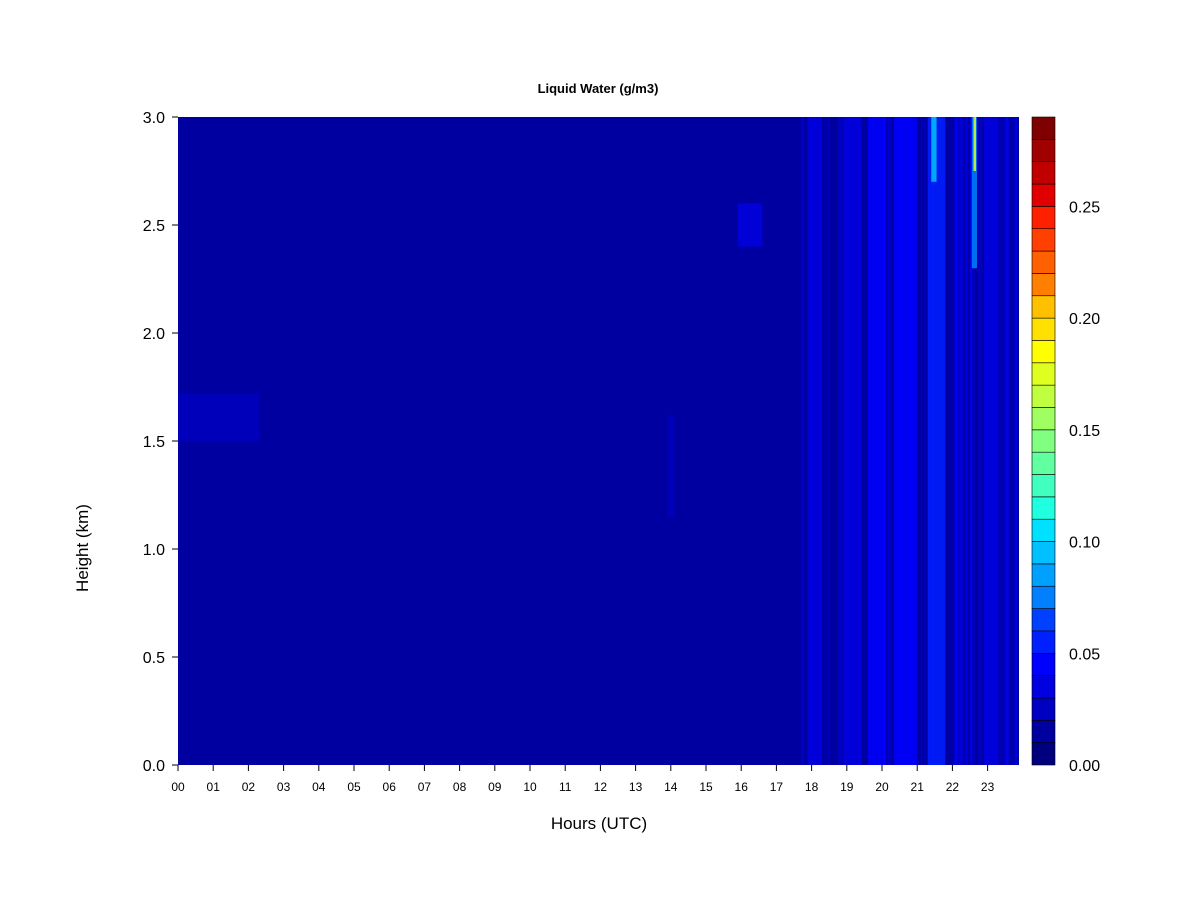  Describe the element at coordinates (598, 88) in the screenshot. I see `chart-title: Liquid Water (g/m3)` at that location.